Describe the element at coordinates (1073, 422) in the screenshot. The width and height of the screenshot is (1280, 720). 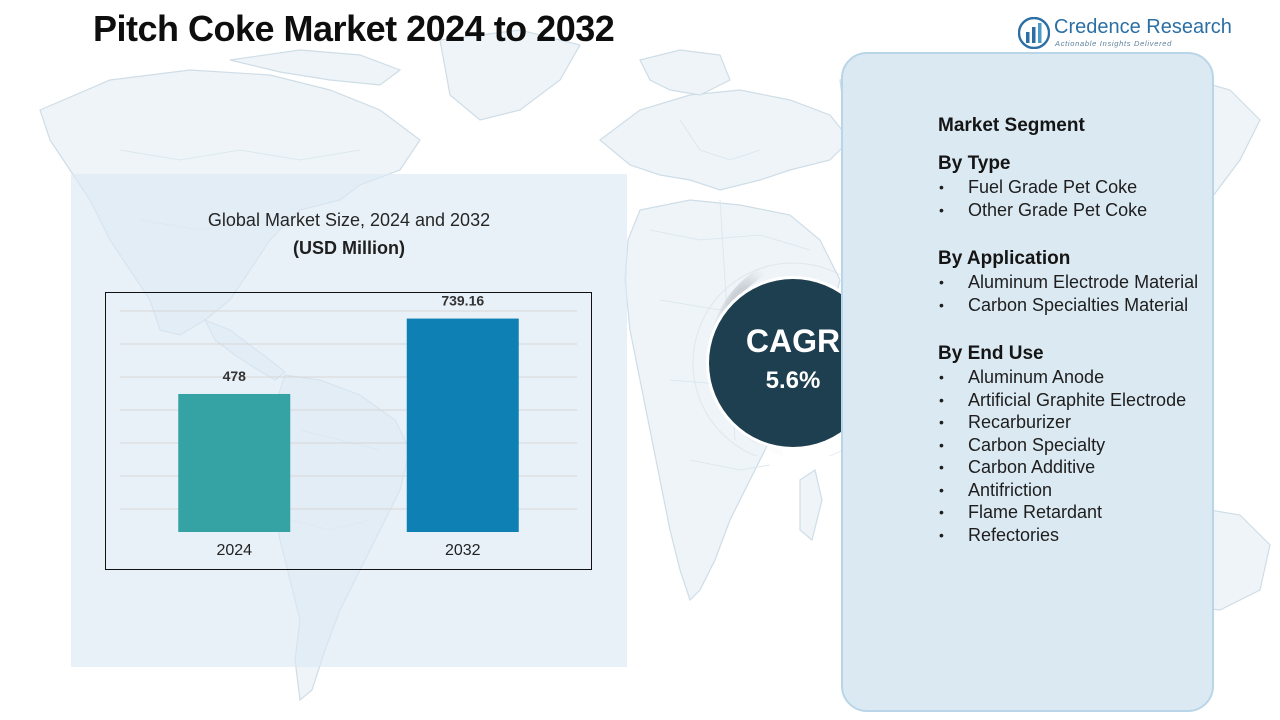
I see `segment-list-item: • Recarburizer` at that location.